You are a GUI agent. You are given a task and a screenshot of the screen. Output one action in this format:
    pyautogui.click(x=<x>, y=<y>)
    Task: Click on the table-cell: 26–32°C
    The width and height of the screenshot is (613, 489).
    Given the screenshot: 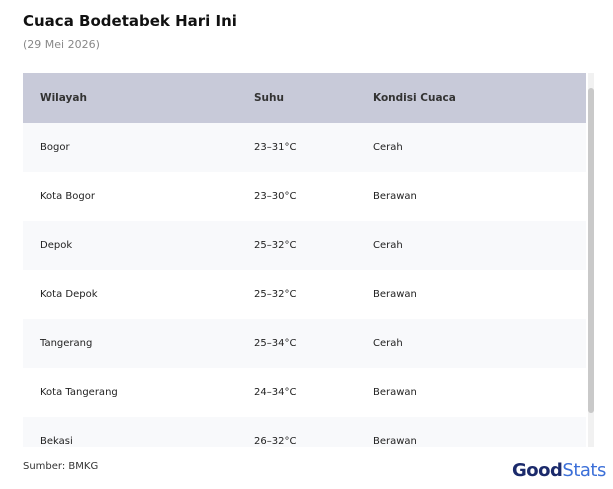 What is the action you would take?
    pyautogui.click(x=313, y=432)
    